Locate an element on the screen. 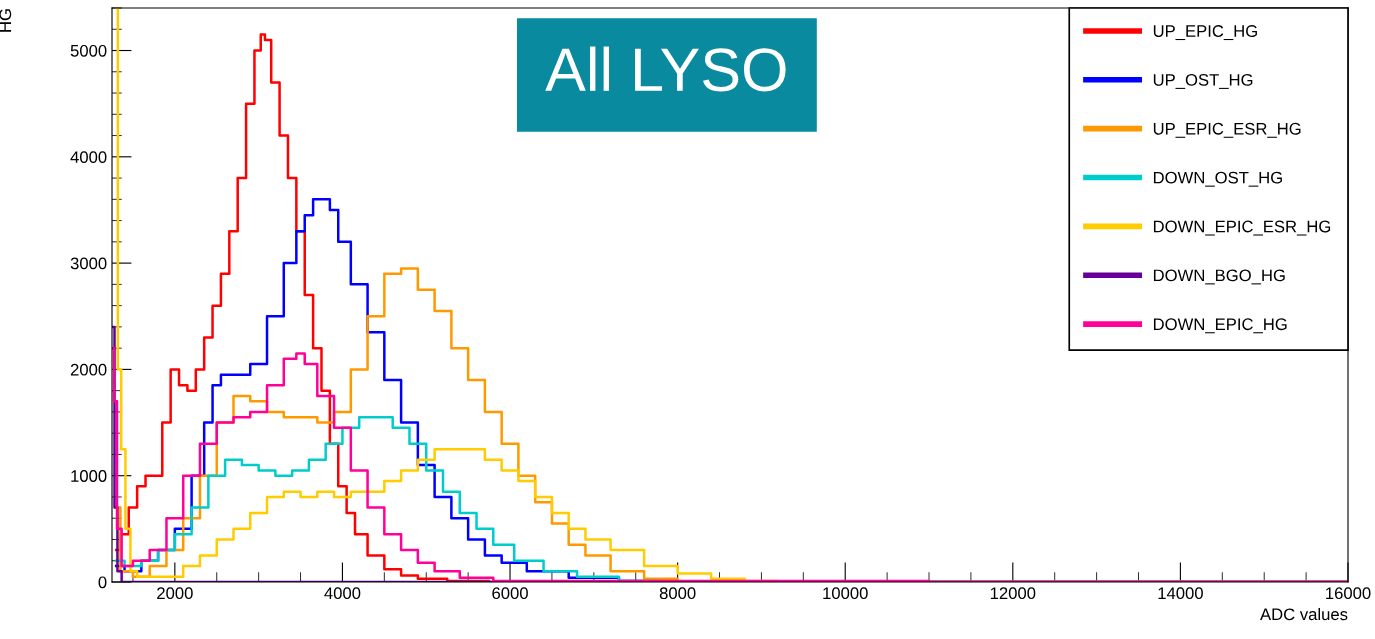  legend-label: UP_EPIC_HG is located at coordinates (1205, 33).